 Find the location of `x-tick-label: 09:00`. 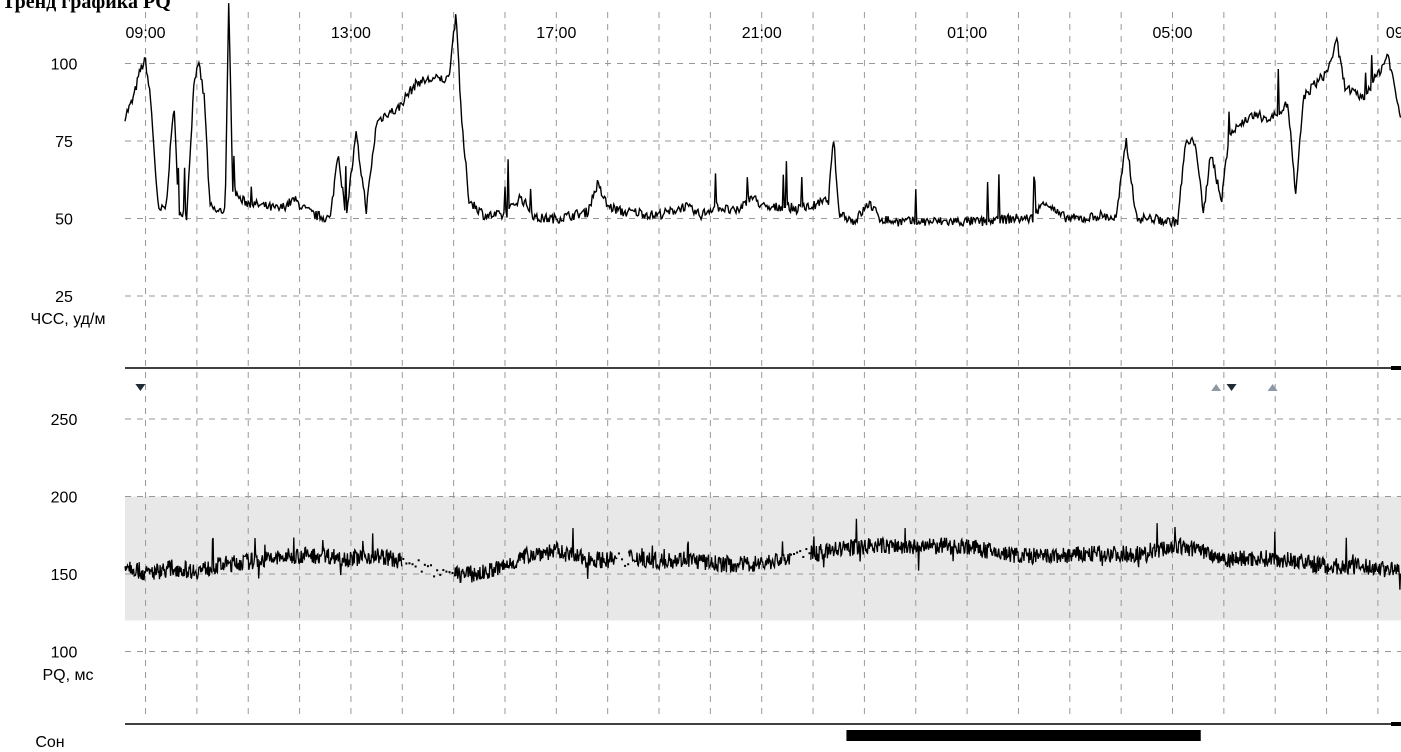

x-tick-label: 09:00 is located at coordinates (146, 33).